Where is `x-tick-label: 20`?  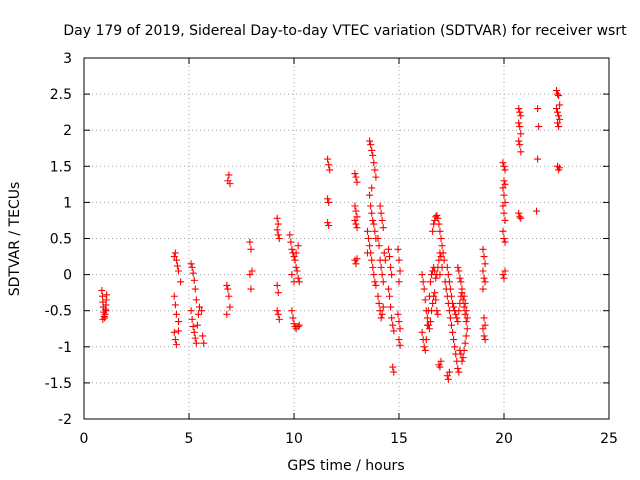
x-tick-label: 20 is located at coordinates (504, 439).